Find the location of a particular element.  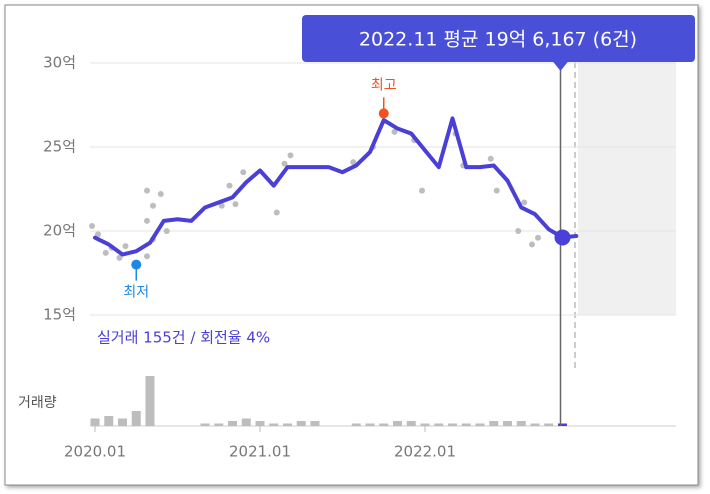

tooltip-box is located at coordinates (498, 38).